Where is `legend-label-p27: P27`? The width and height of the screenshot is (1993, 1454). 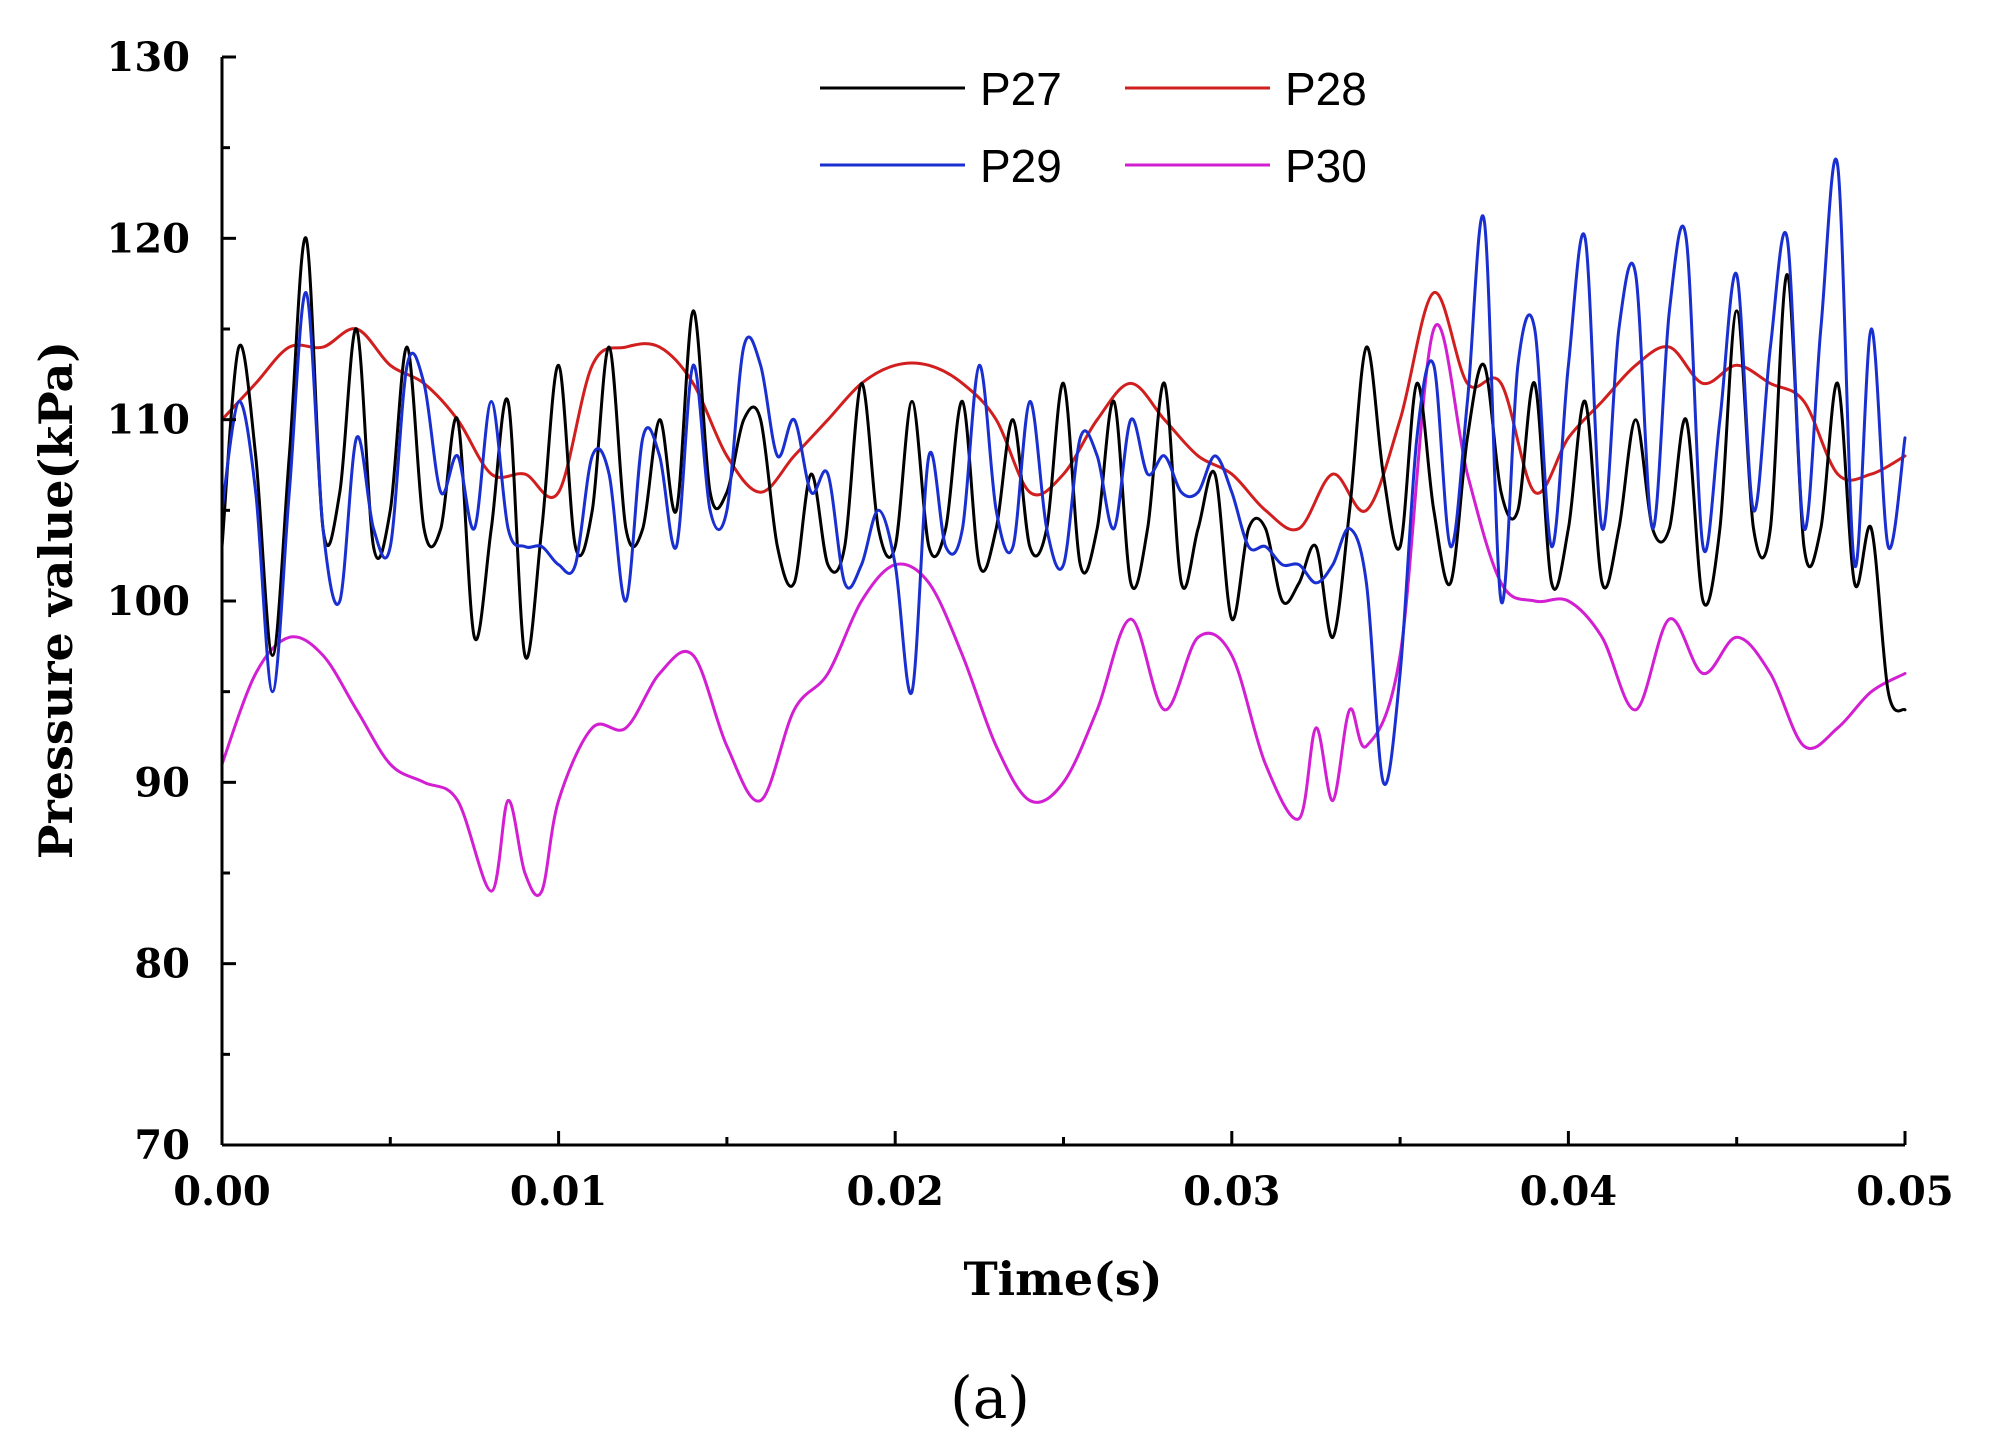 legend-label-p27: P27 is located at coordinates (1021, 89).